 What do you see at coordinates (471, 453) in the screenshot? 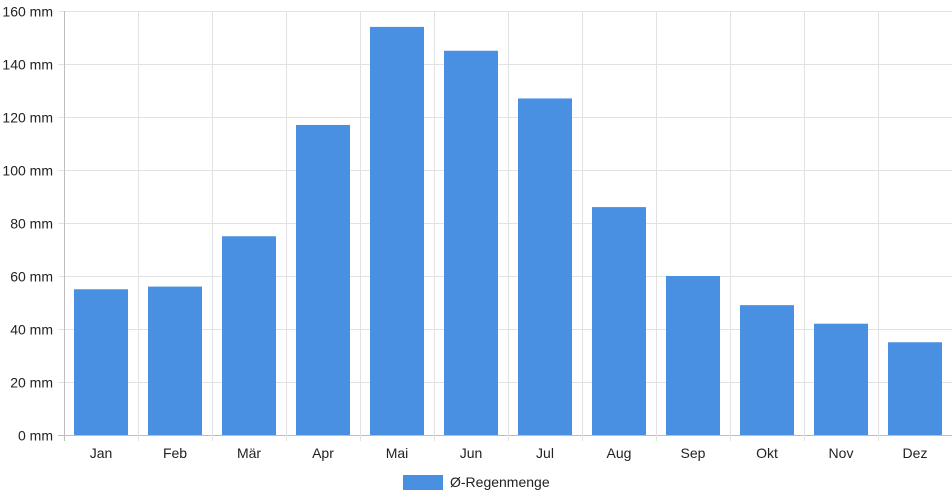
I see `x-tick-label: Jun` at bounding box center [471, 453].